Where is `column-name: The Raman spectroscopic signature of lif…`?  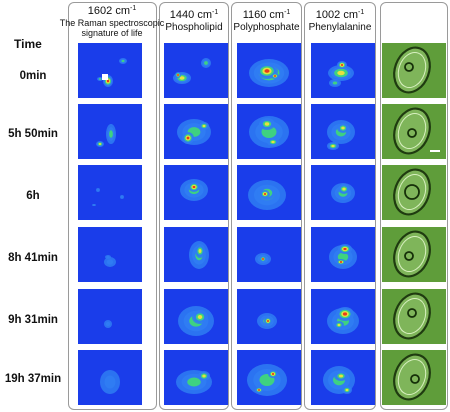
column-name: The Raman spectroscopic signature of lif… is located at coordinates (112, 27).